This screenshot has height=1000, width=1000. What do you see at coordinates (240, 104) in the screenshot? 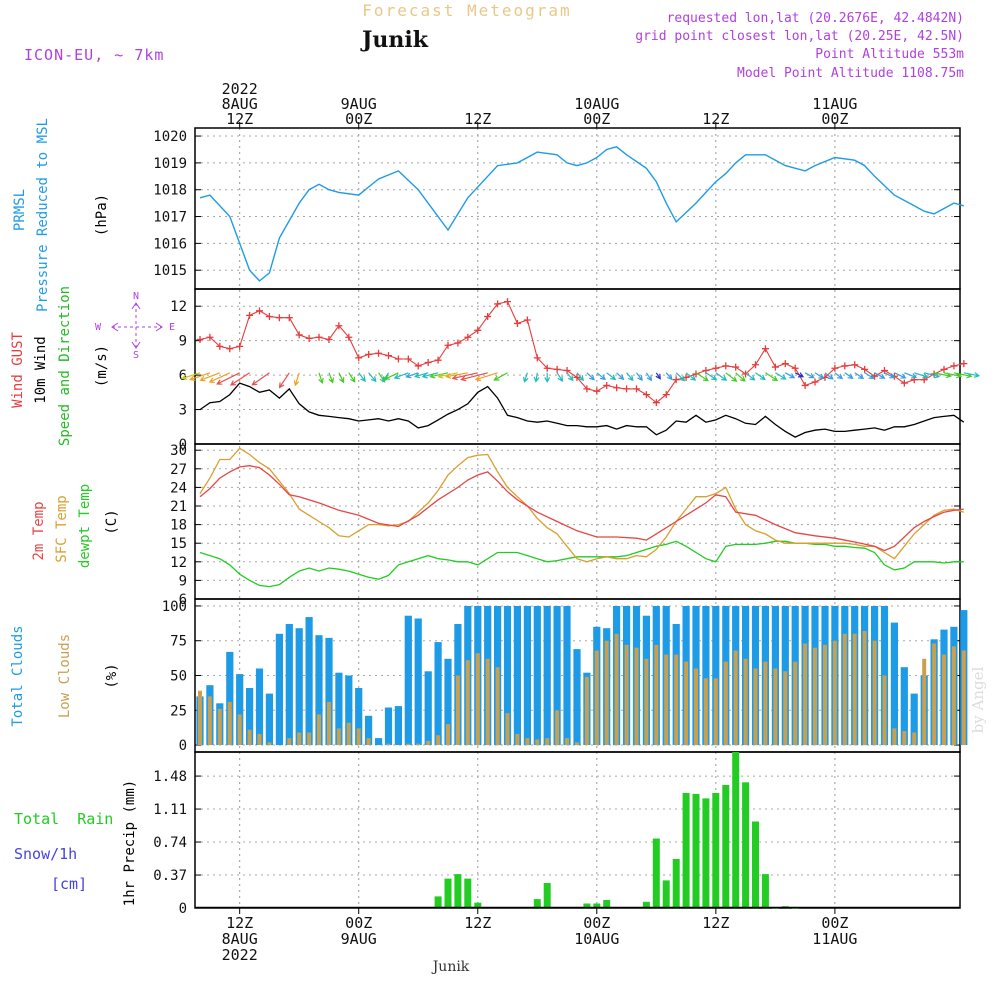
I see `time-label-top: 8AUG` at bounding box center [240, 104].